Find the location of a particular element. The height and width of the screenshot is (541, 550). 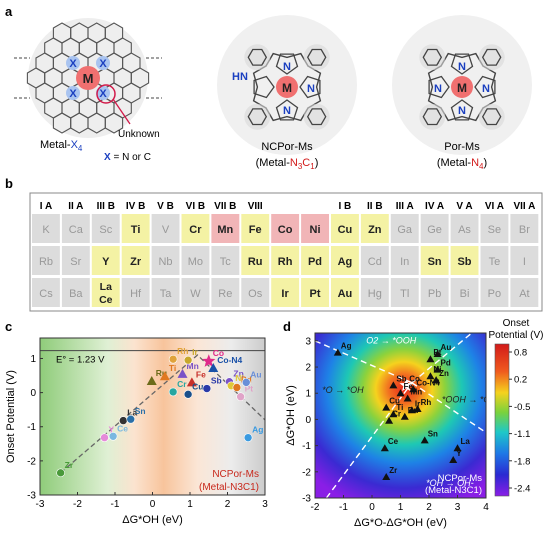

group-header: I A is located at coordinates (46, 206).